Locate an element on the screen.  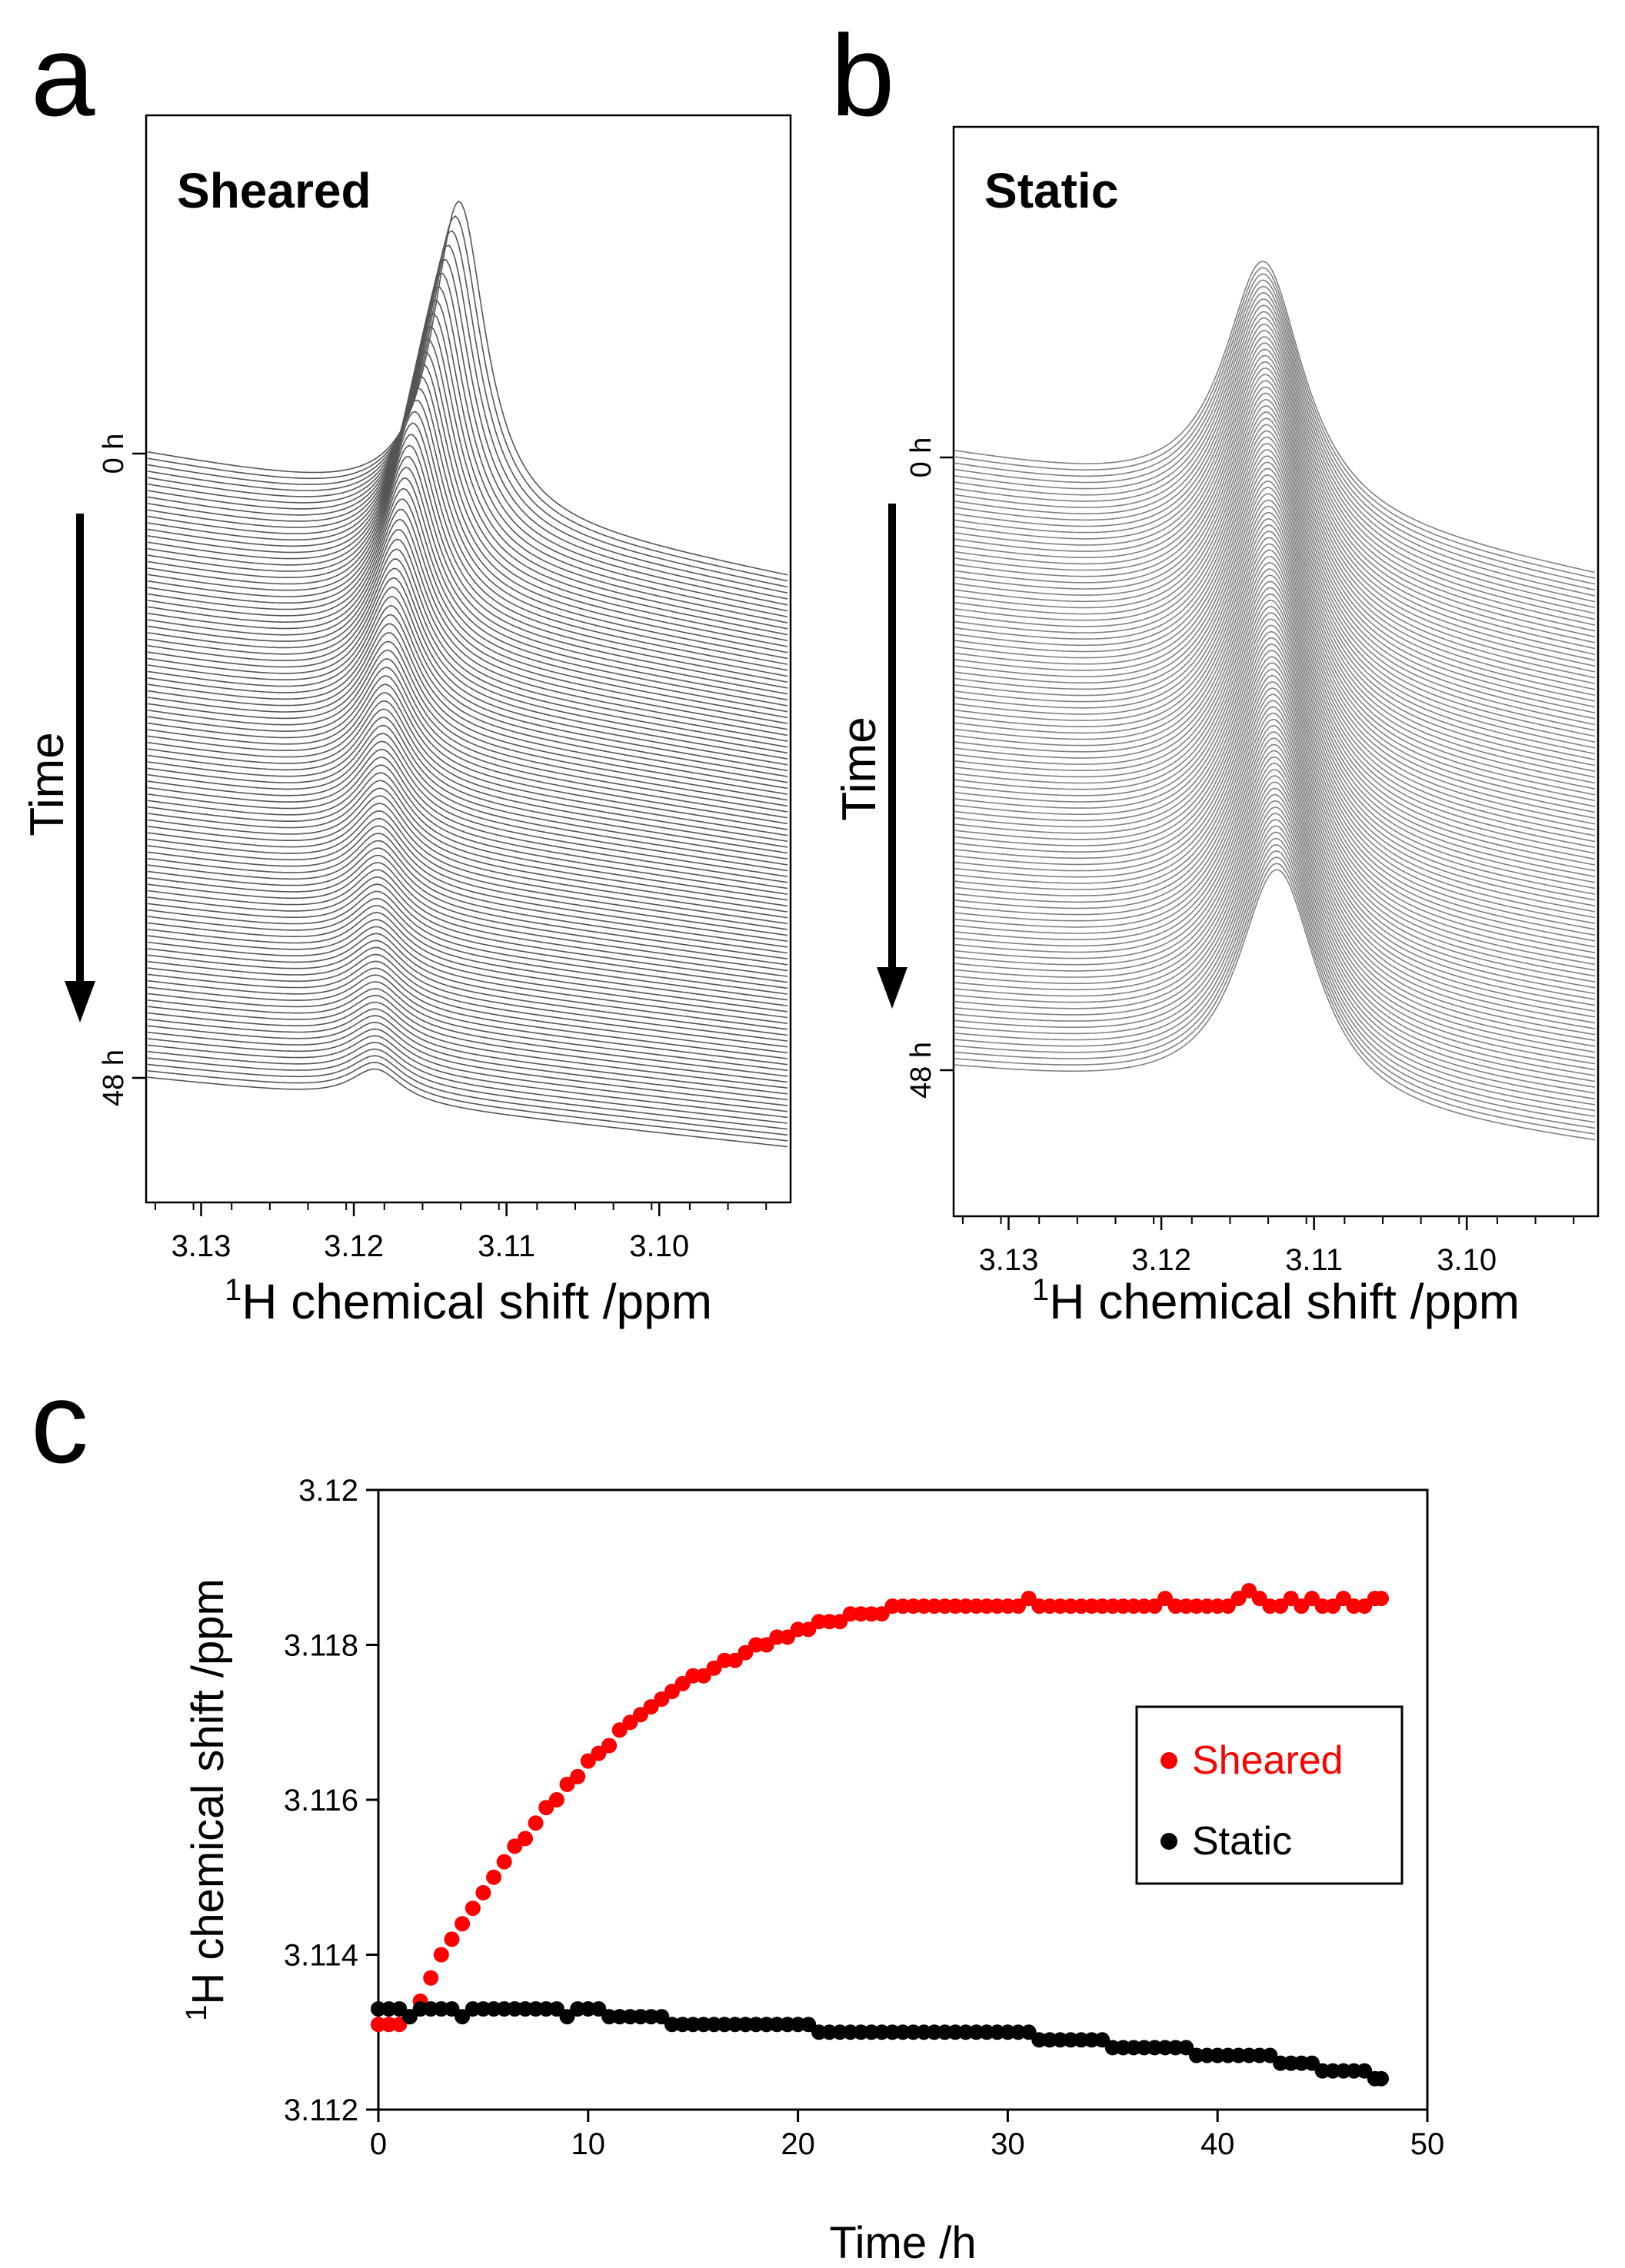
x-tick-label: 3.13 is located at coordinates (1009, 1260).